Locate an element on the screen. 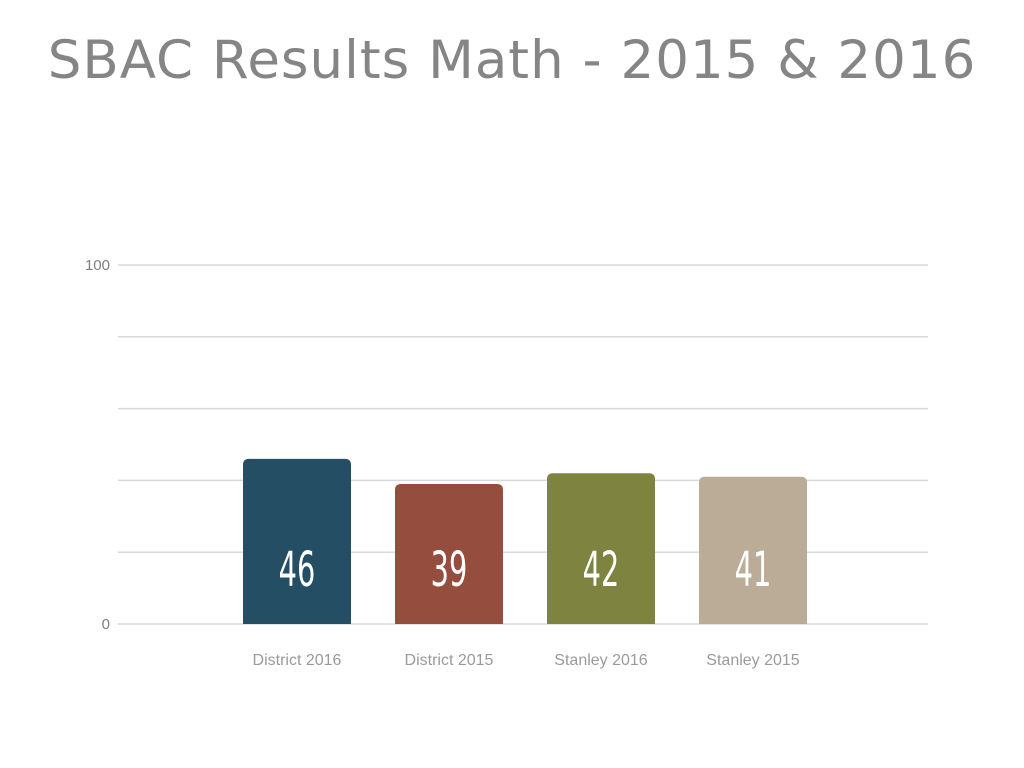  category-label: Stanley 2015 is located at coordinates (753, 660).